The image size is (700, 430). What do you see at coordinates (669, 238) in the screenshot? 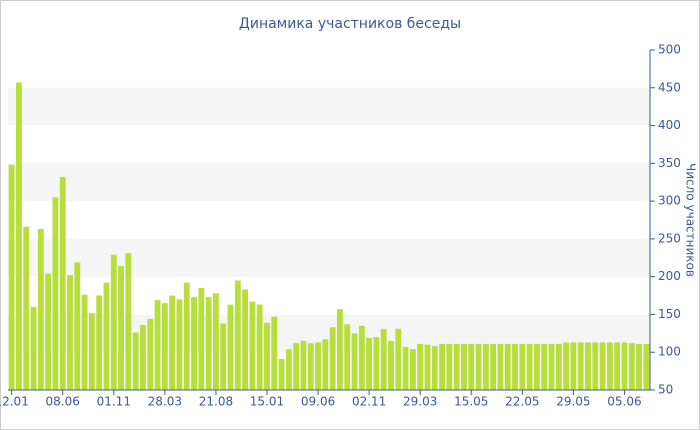
I see `y-tick-label: 250` at bounding box center [669, 238].